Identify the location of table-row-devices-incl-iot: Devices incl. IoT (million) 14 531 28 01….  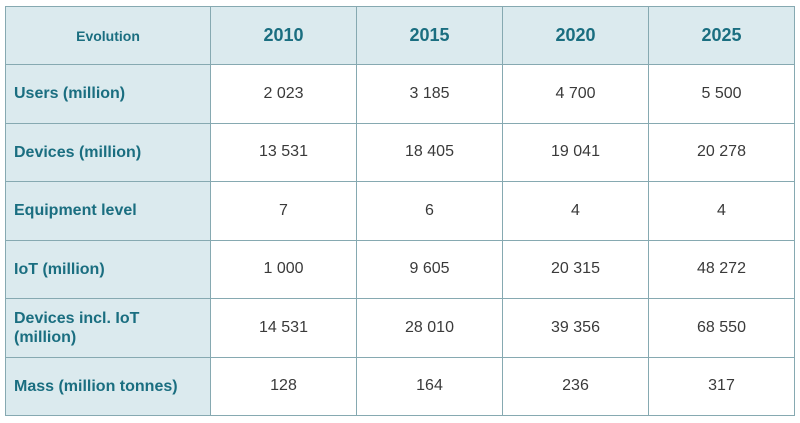
(400, 328).